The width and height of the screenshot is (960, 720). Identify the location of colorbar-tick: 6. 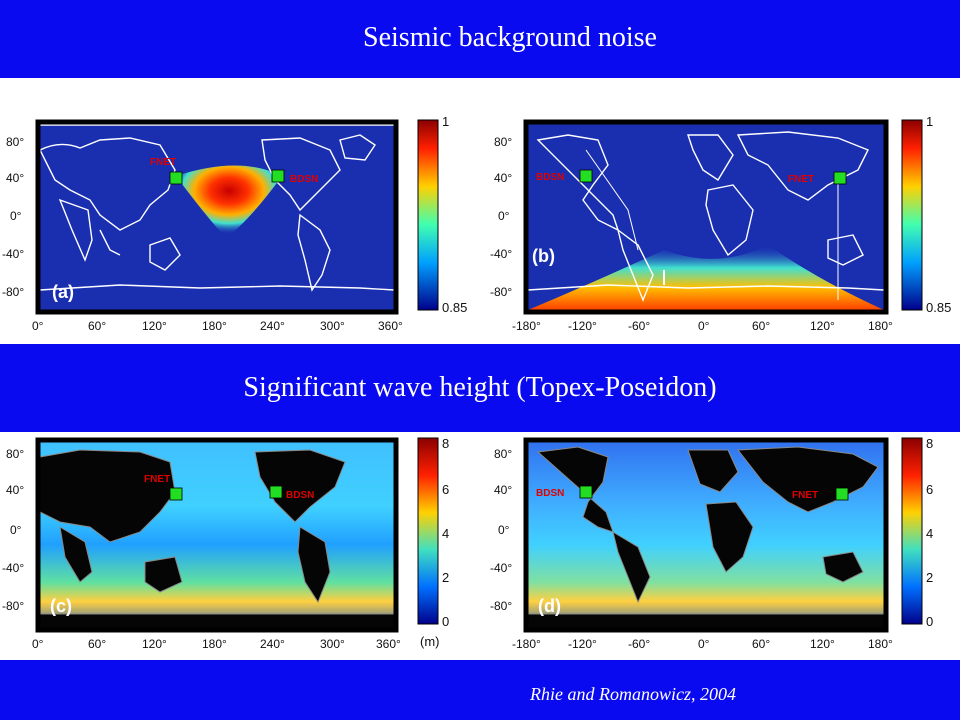
(929, 489).